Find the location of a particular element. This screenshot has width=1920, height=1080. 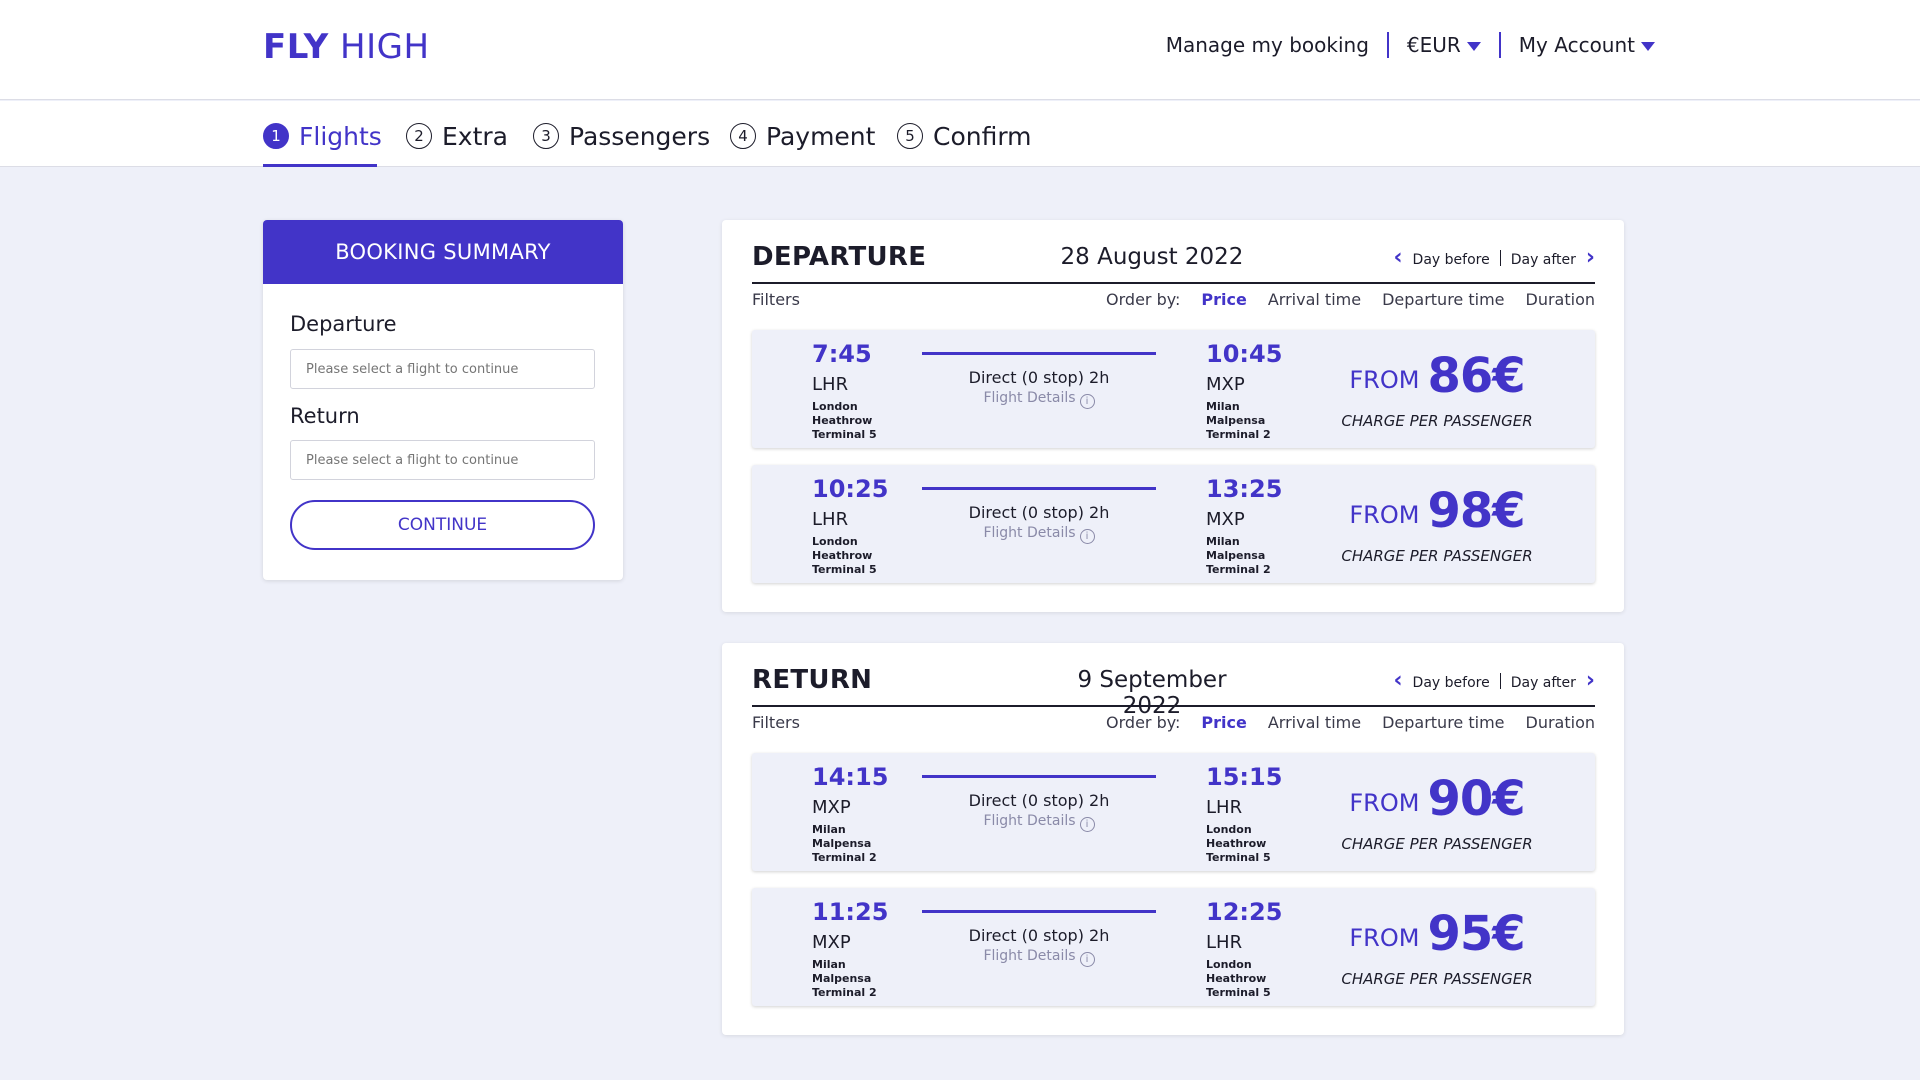

step-number: 2 is located at coordinates (419, 136).